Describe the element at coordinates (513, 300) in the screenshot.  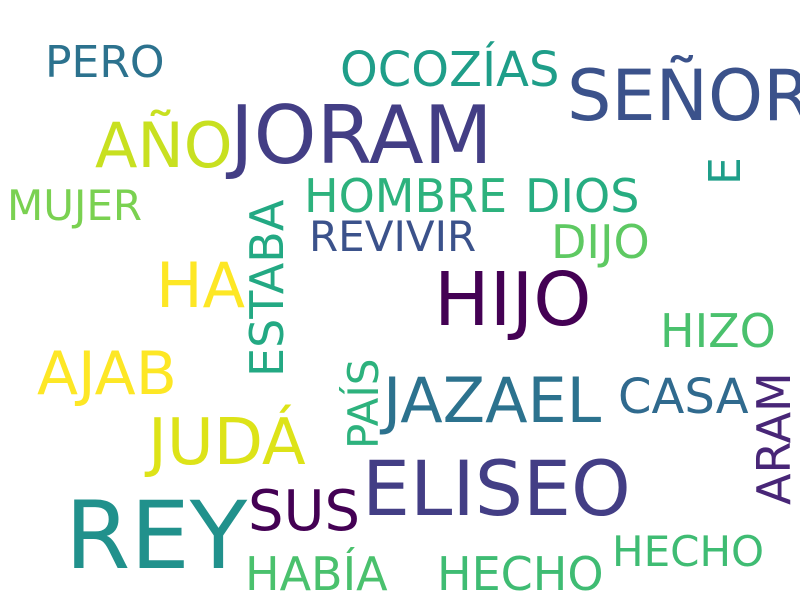
I see `word-hijo: HIJO` at that location.